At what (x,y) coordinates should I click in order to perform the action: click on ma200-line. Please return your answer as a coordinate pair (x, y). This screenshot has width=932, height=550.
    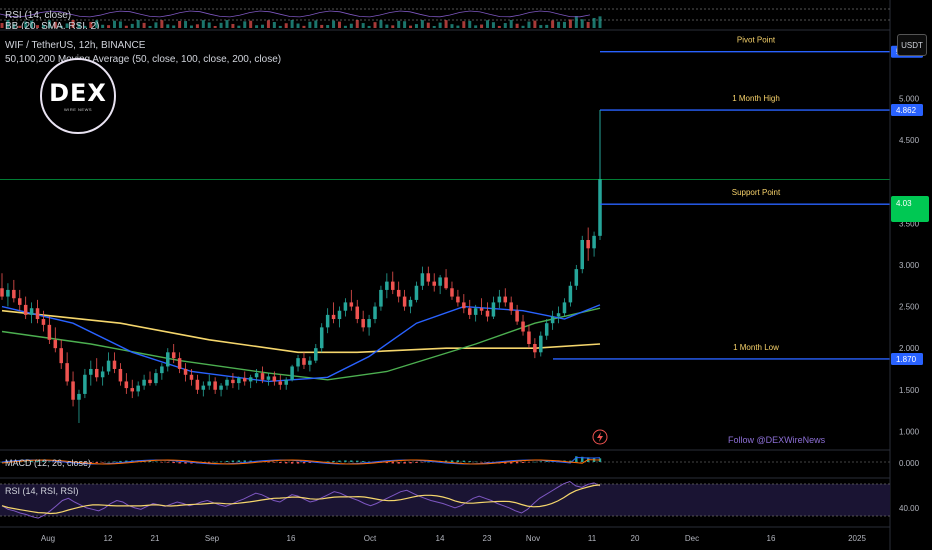
    Looking at the image, I should click on (301, 331).